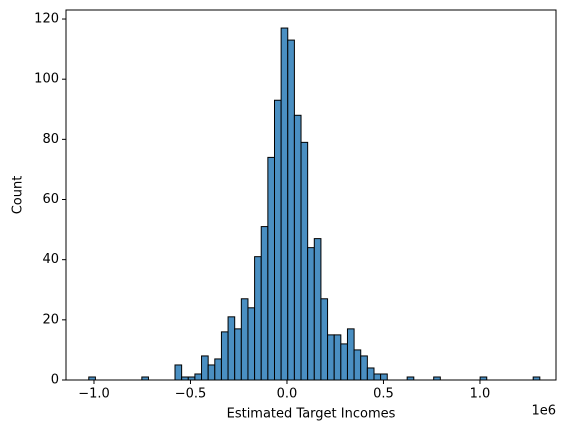 The width and height of the screenshot is (572, 433). I want to click on x-tick-label: −0.5, so click(191, 394).